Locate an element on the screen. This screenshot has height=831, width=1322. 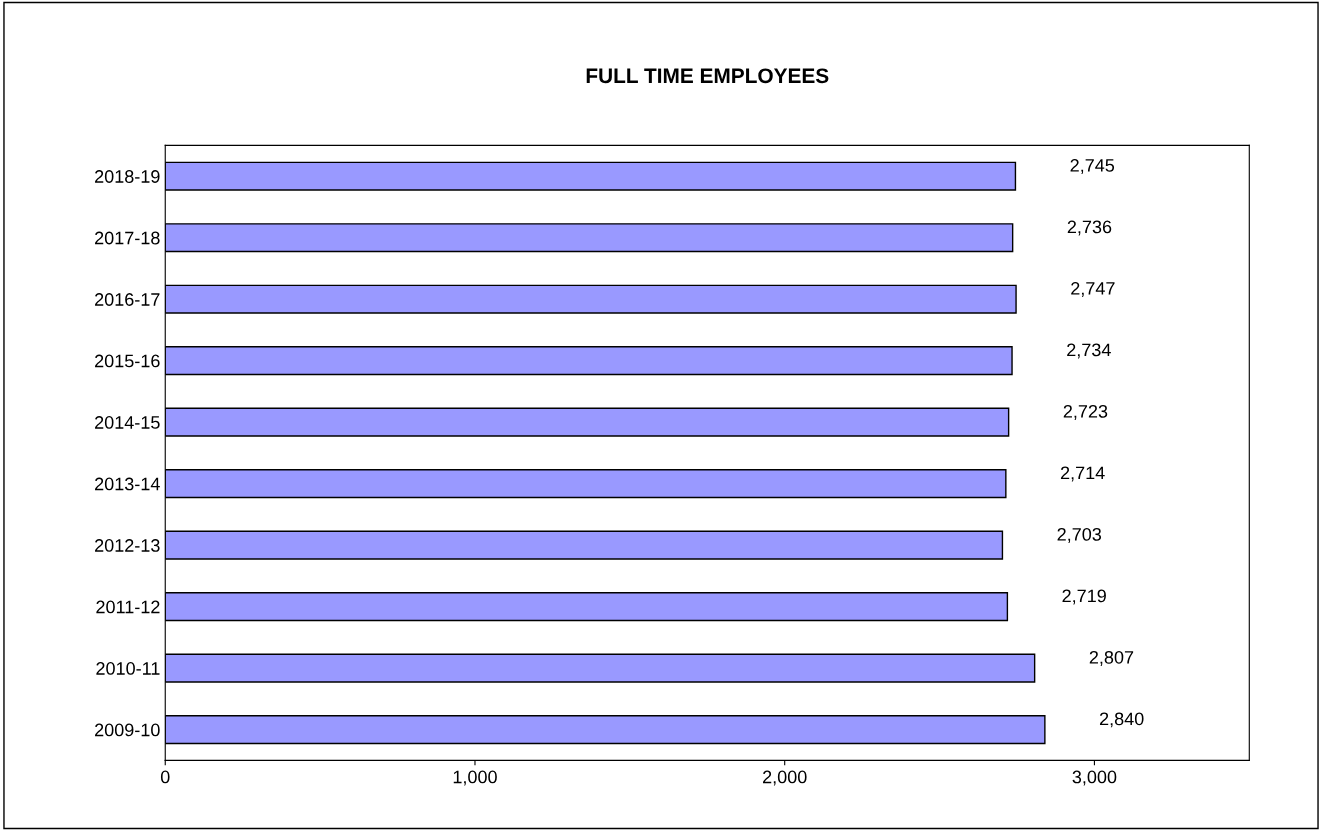
y-tick-label: 2018-19 is located at coordinates (127, 176).